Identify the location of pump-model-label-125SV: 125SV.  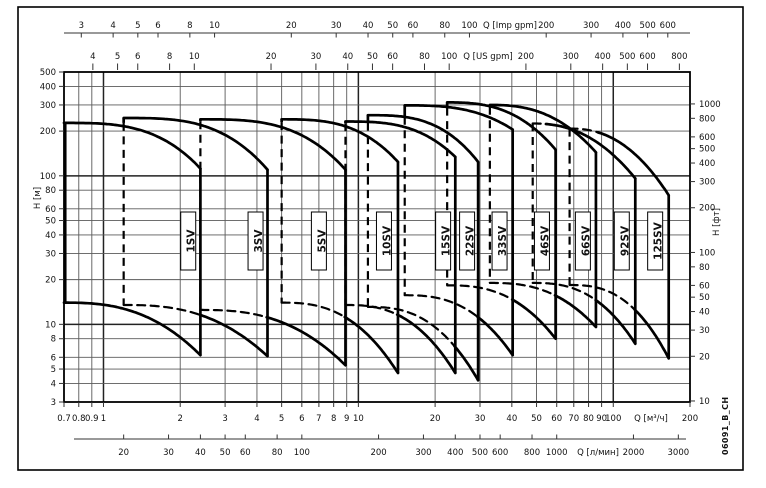
(659, 240).